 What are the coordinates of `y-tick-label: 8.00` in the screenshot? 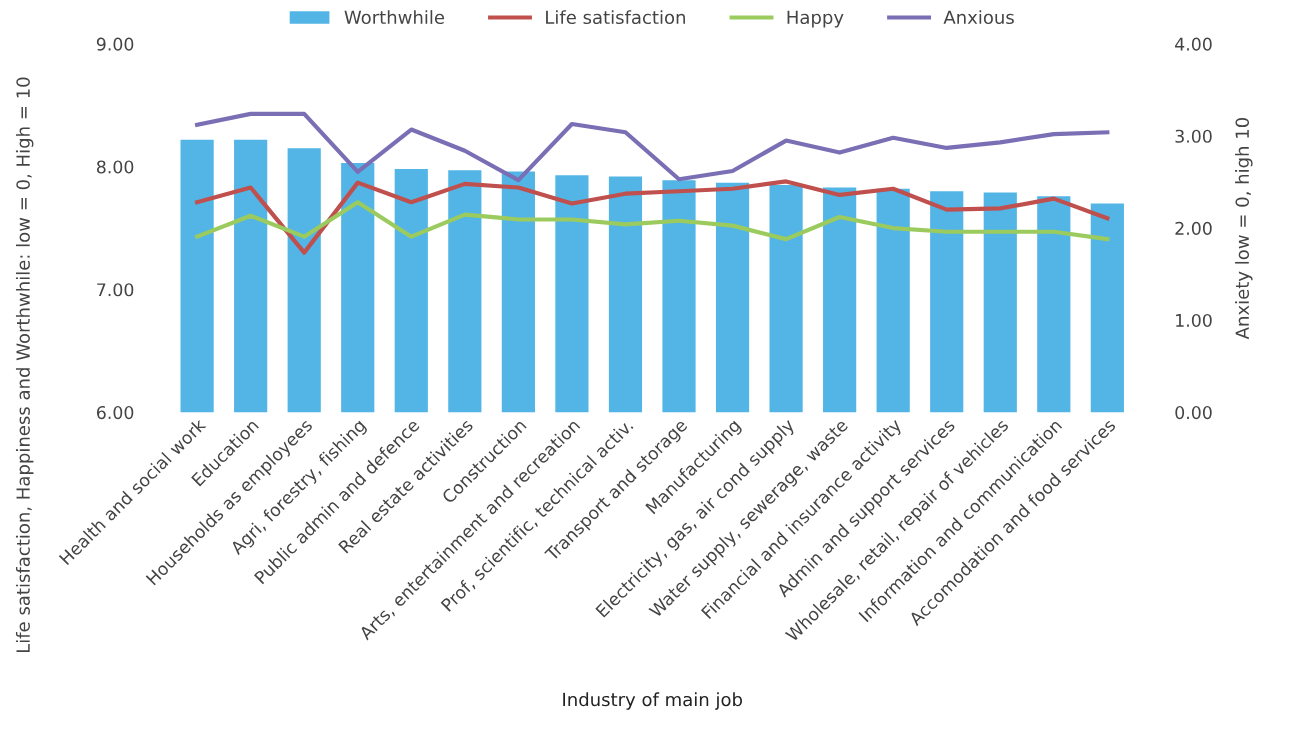 It's located at (115, 167).